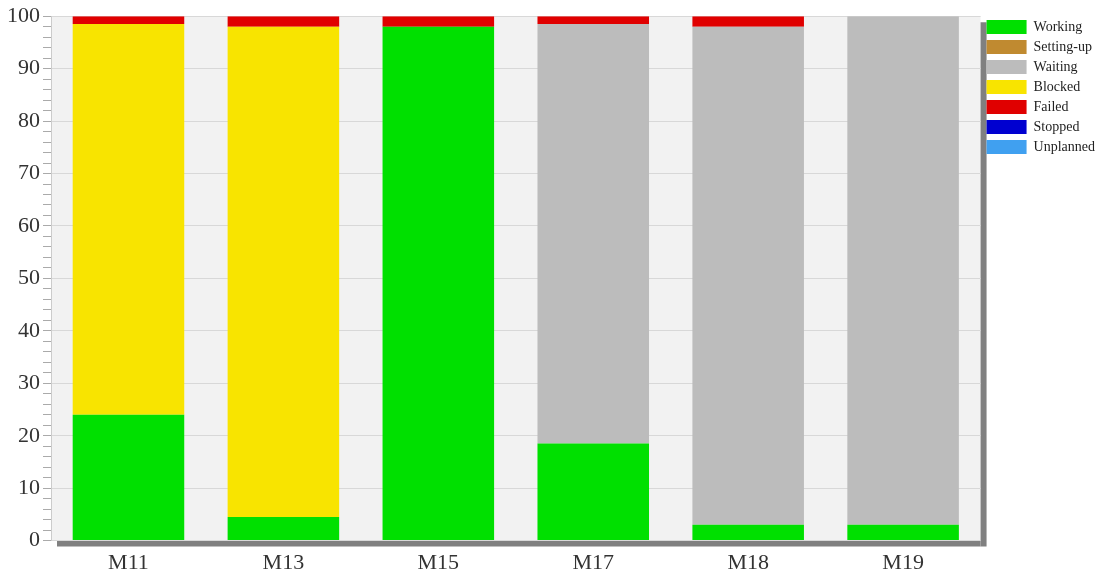  I want to click on y-tick-label: 10, so click(29, 486).